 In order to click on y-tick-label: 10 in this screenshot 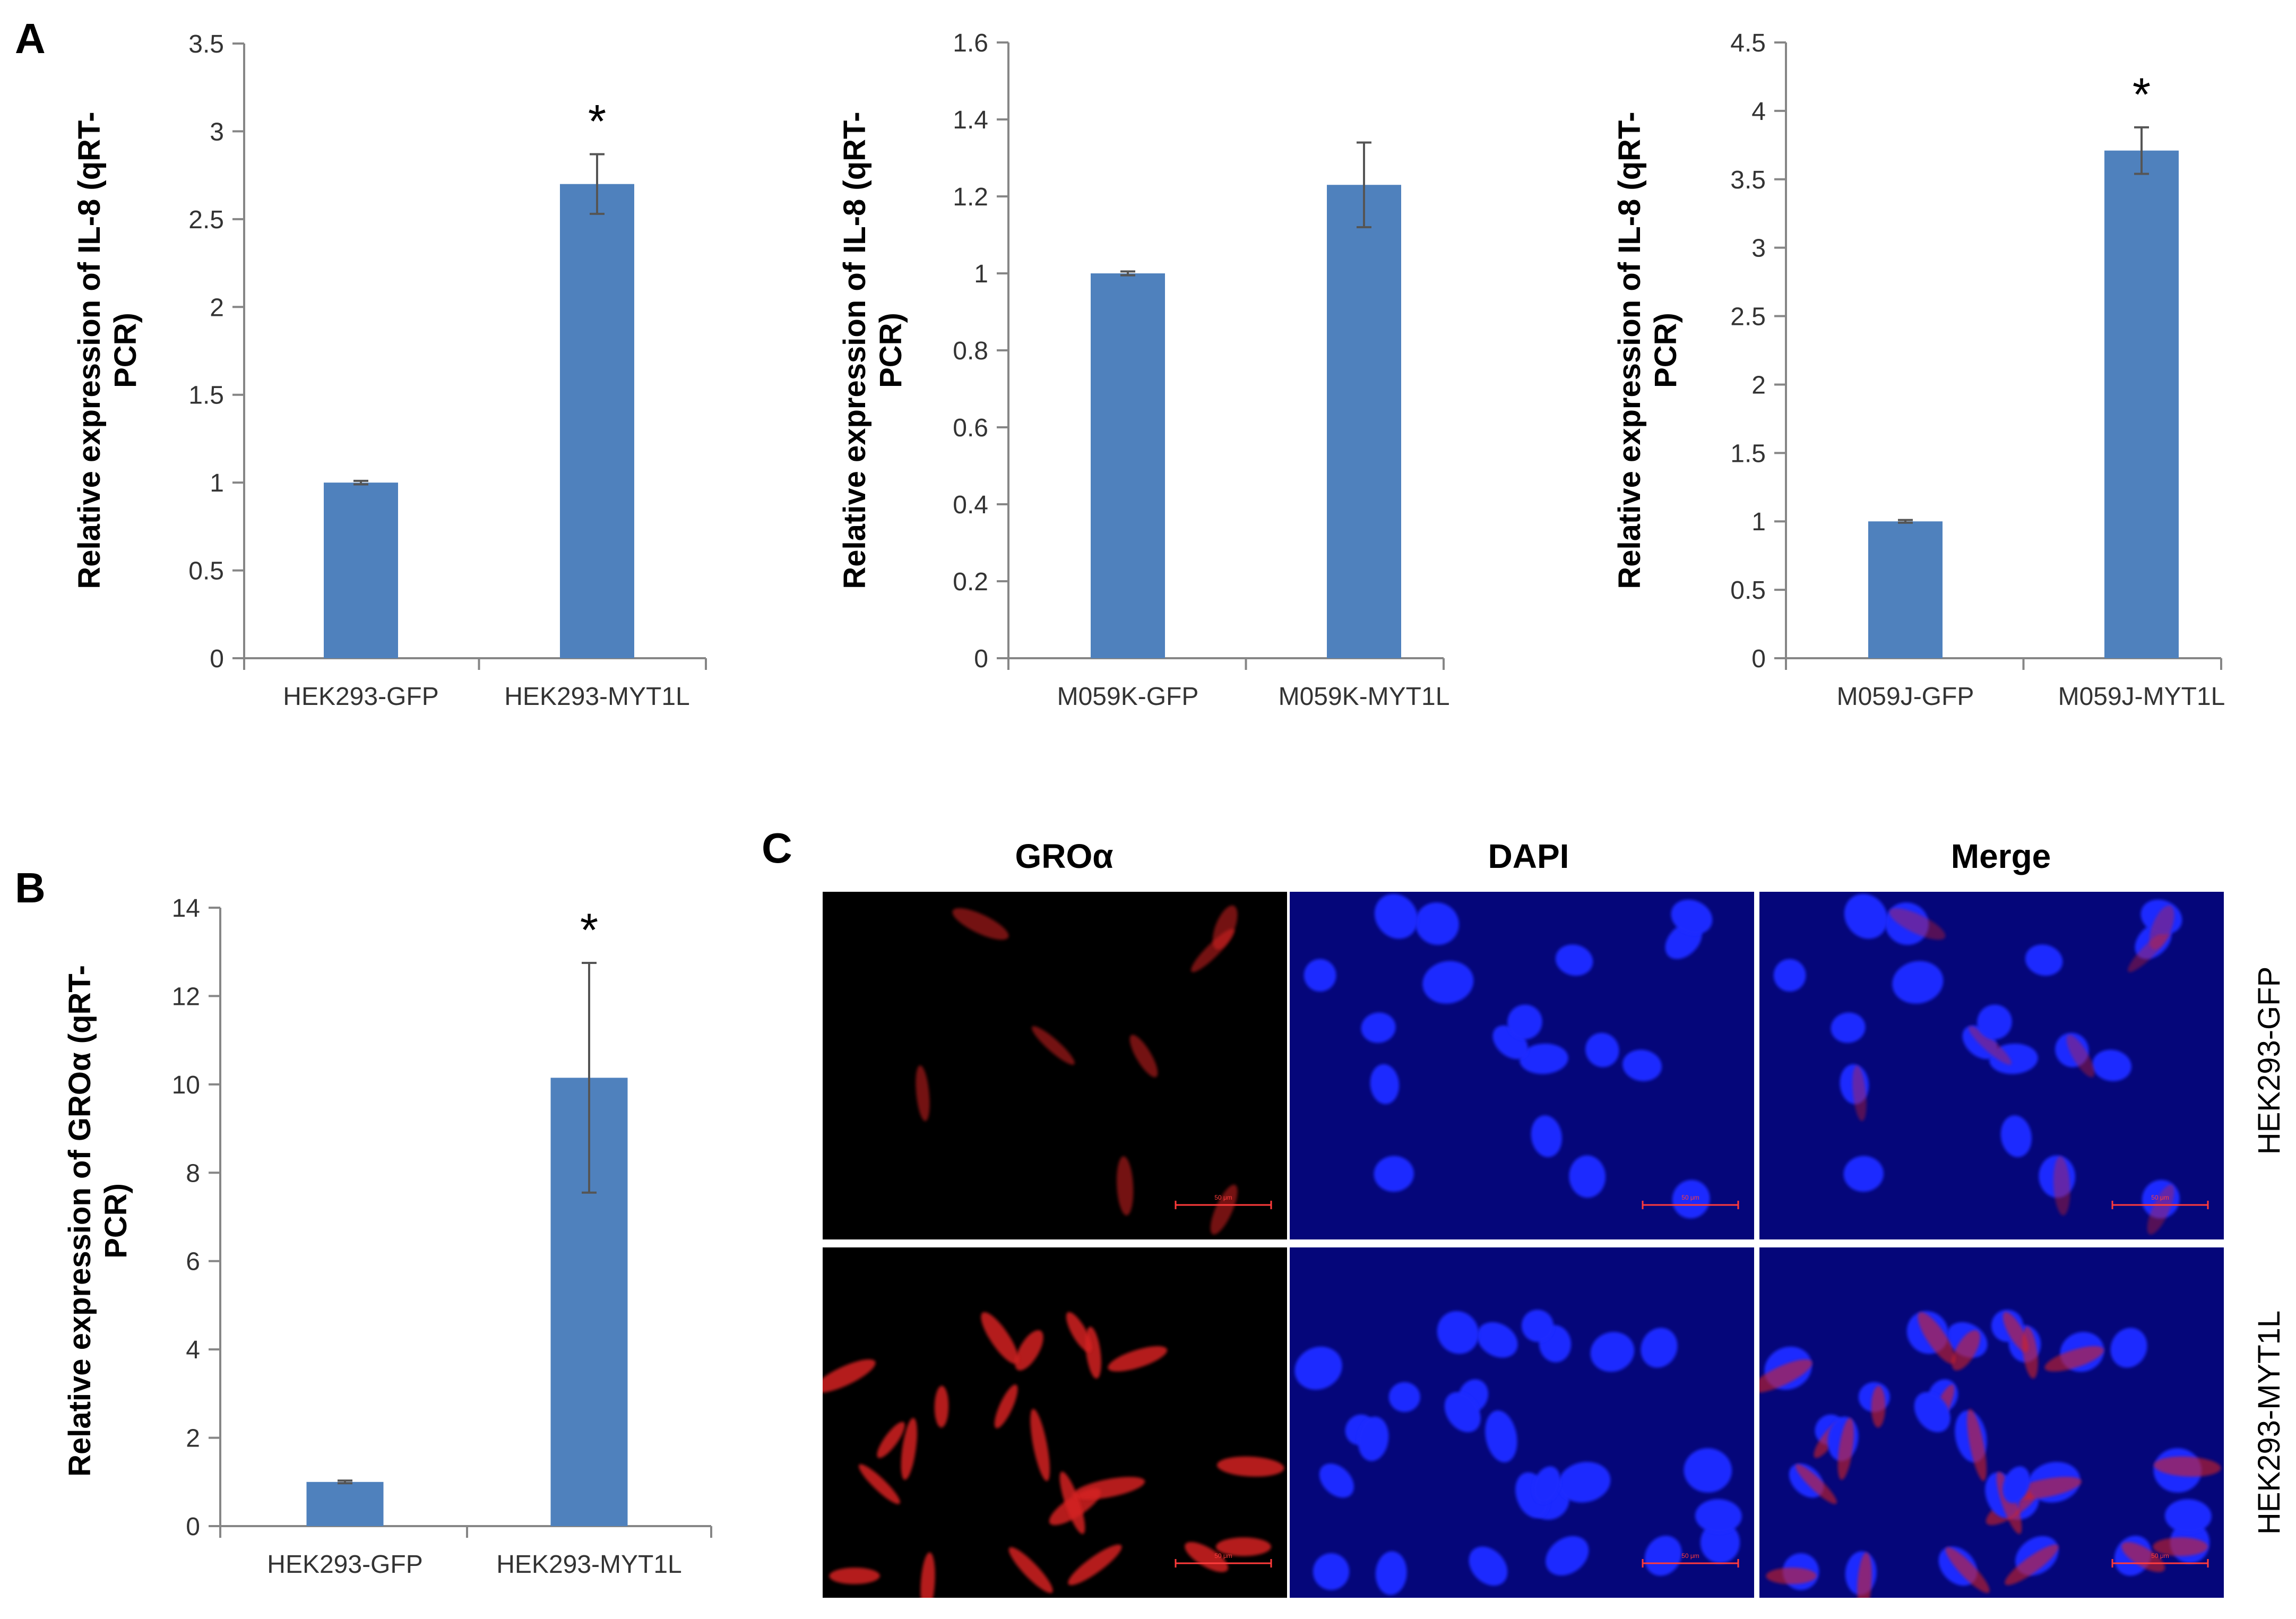, I will do `click(186, 1085)`.